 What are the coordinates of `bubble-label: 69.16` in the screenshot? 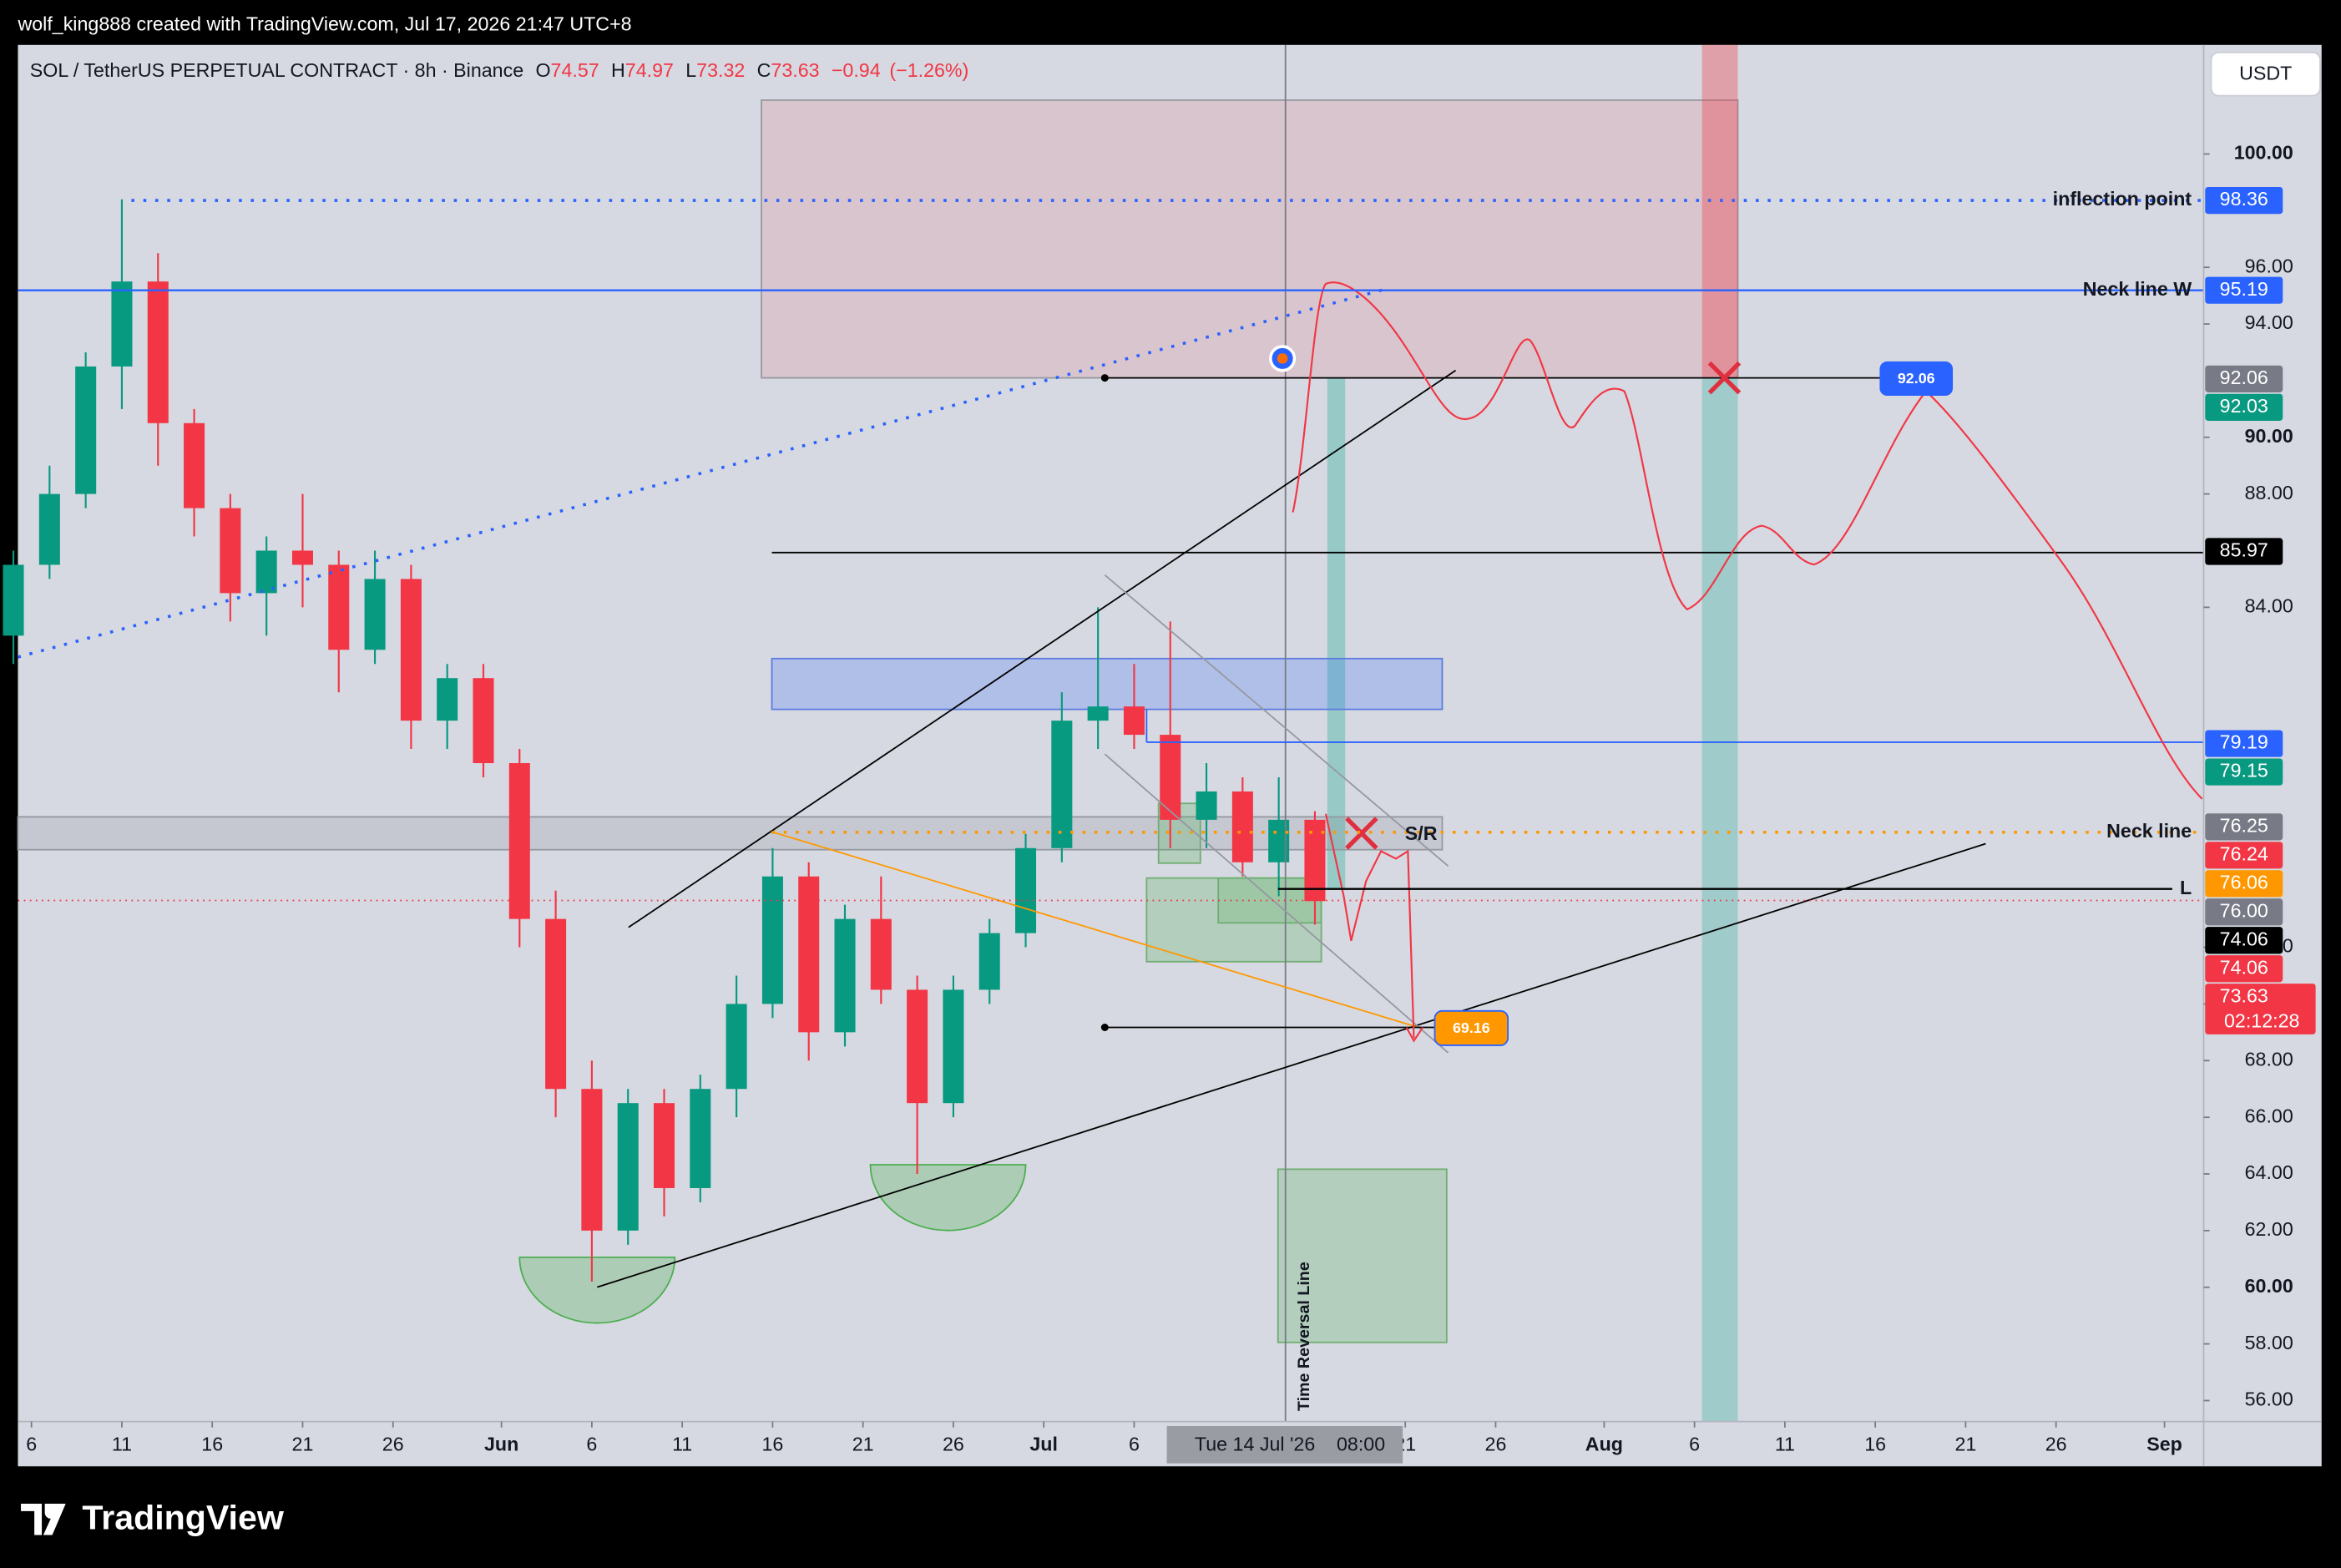 It's located at (1471, 1027).